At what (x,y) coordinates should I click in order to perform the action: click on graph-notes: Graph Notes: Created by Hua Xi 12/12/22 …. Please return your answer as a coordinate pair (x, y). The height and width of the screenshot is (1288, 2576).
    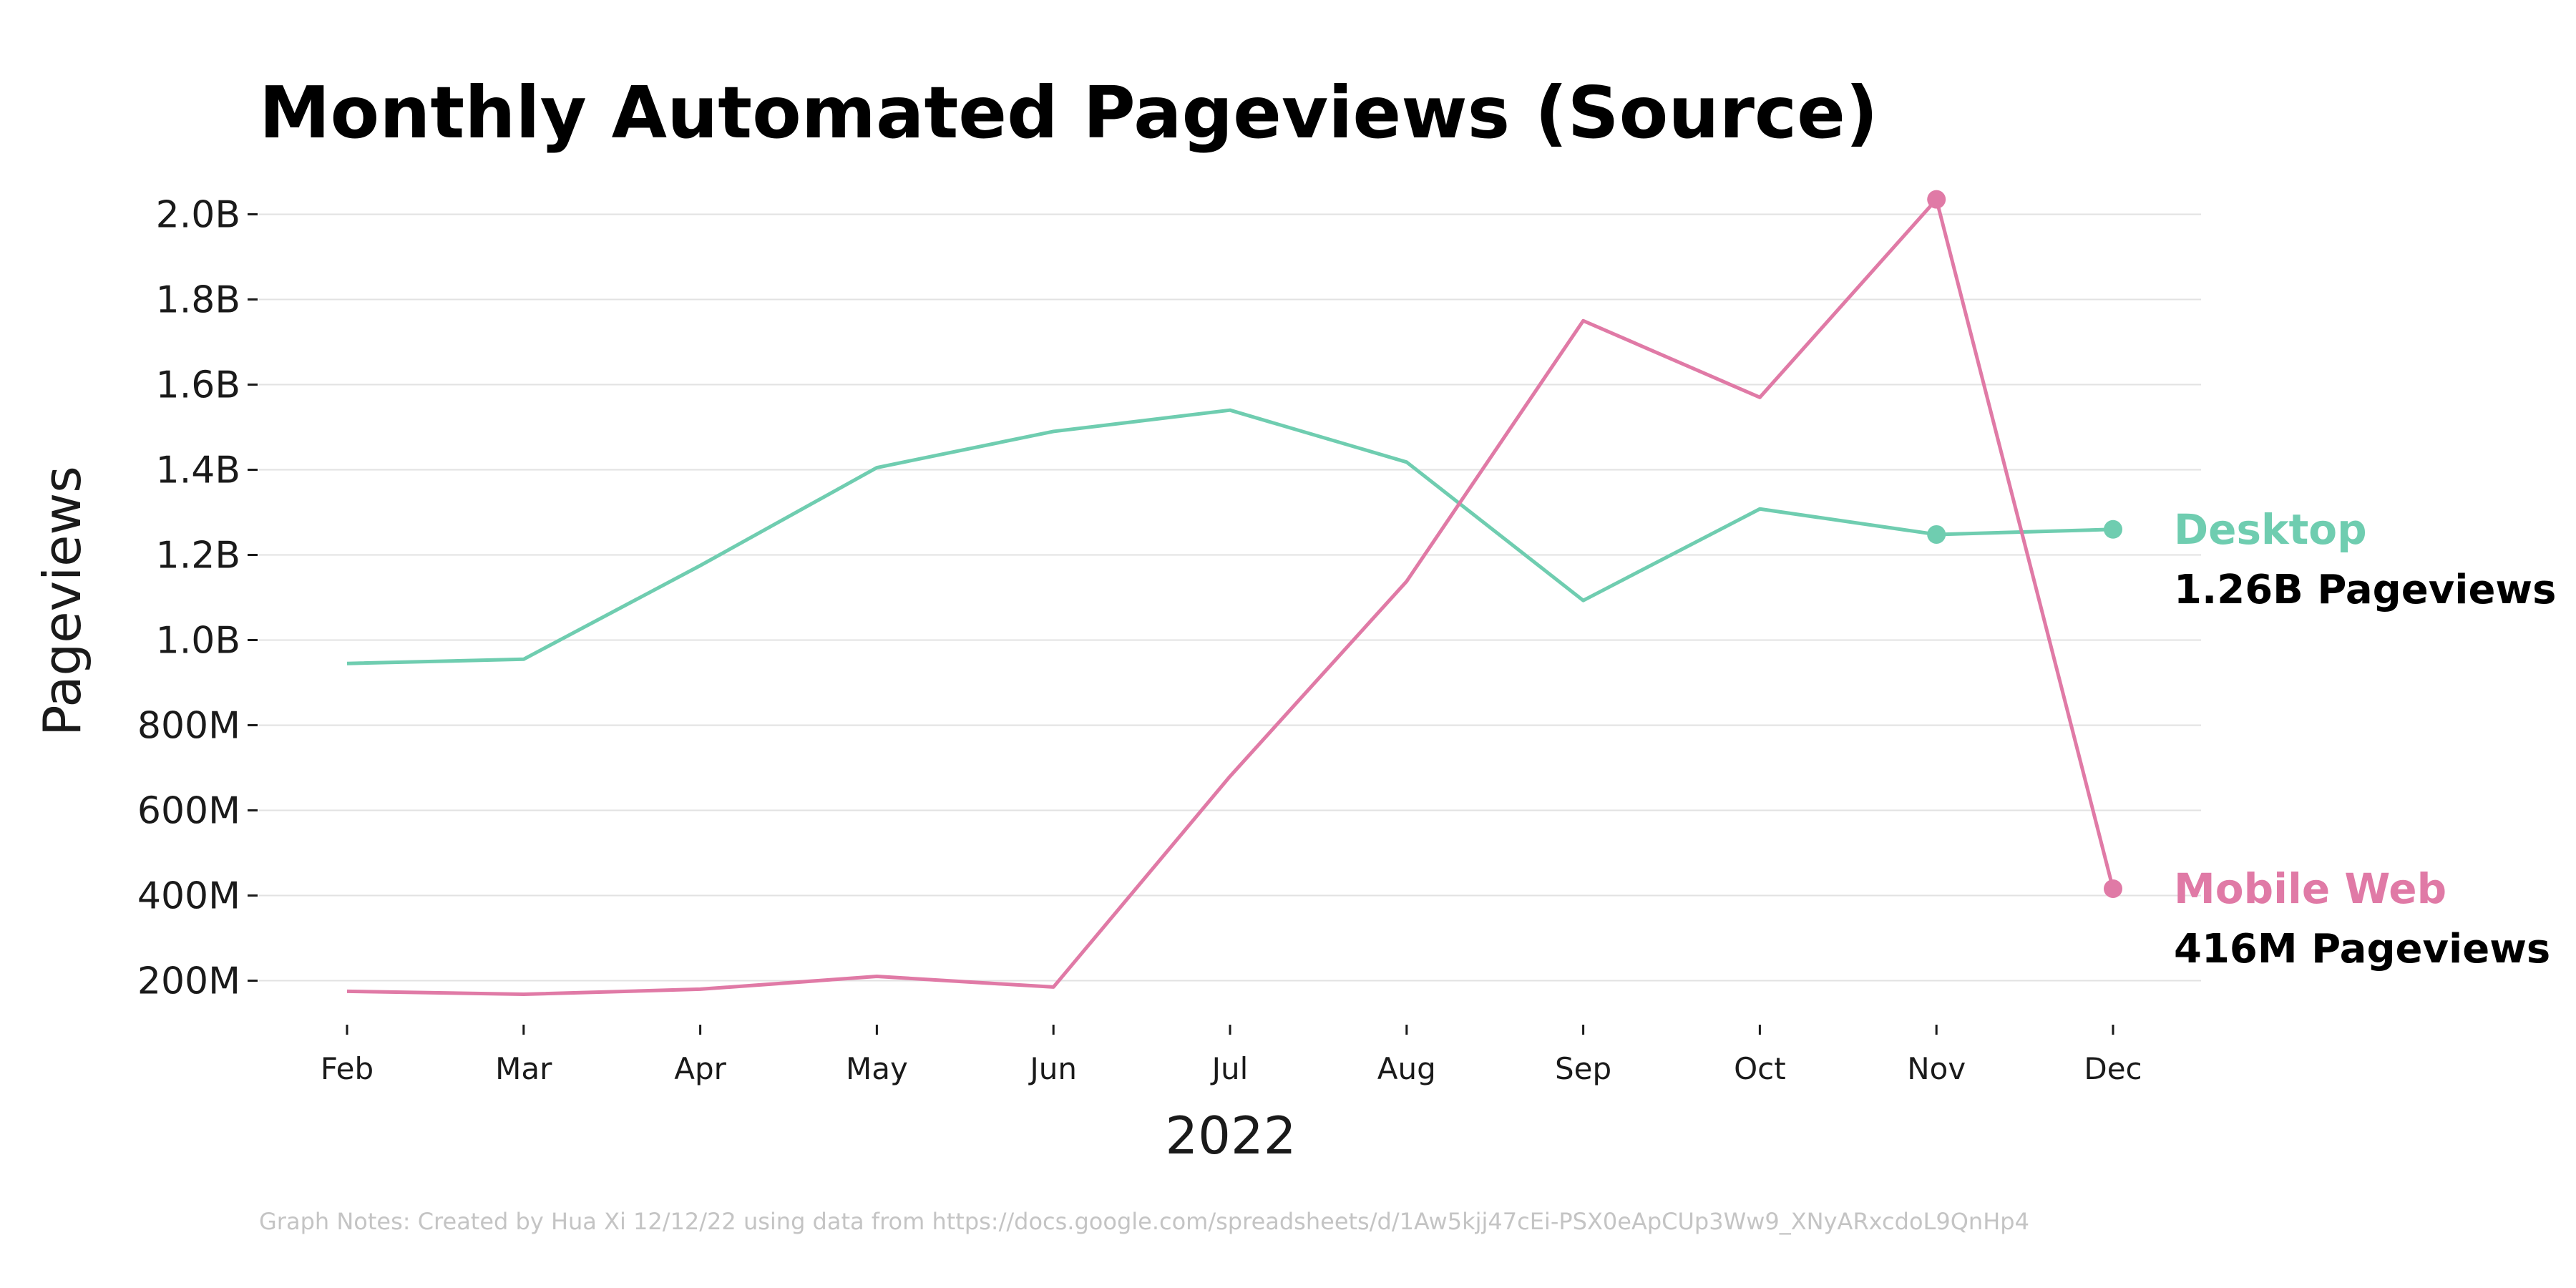
    Looking at the image, I should click on (1144, 1221).